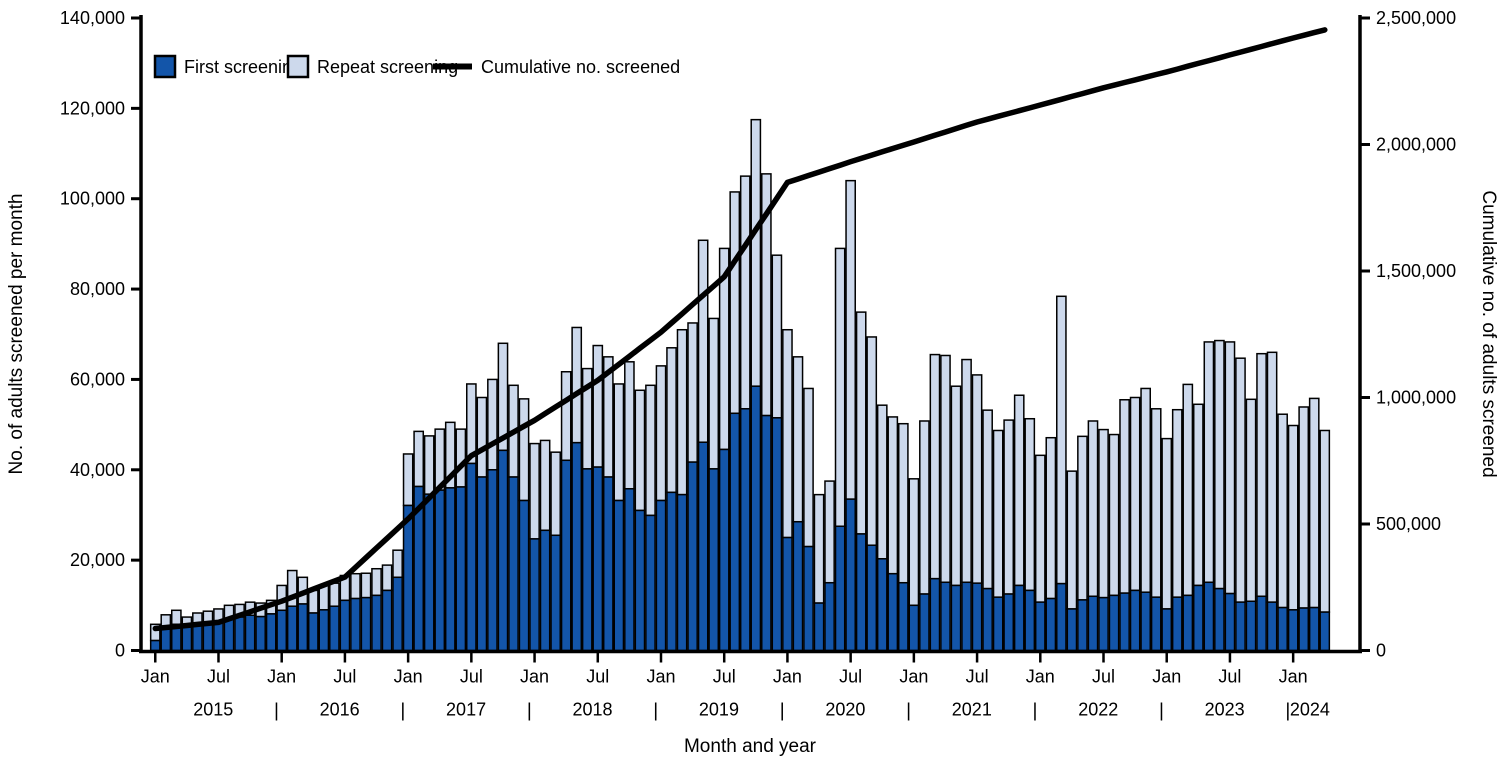 The width and height of the screenshot is (1500, 774). I want to click on year-label: 2020, so click(845, 710).